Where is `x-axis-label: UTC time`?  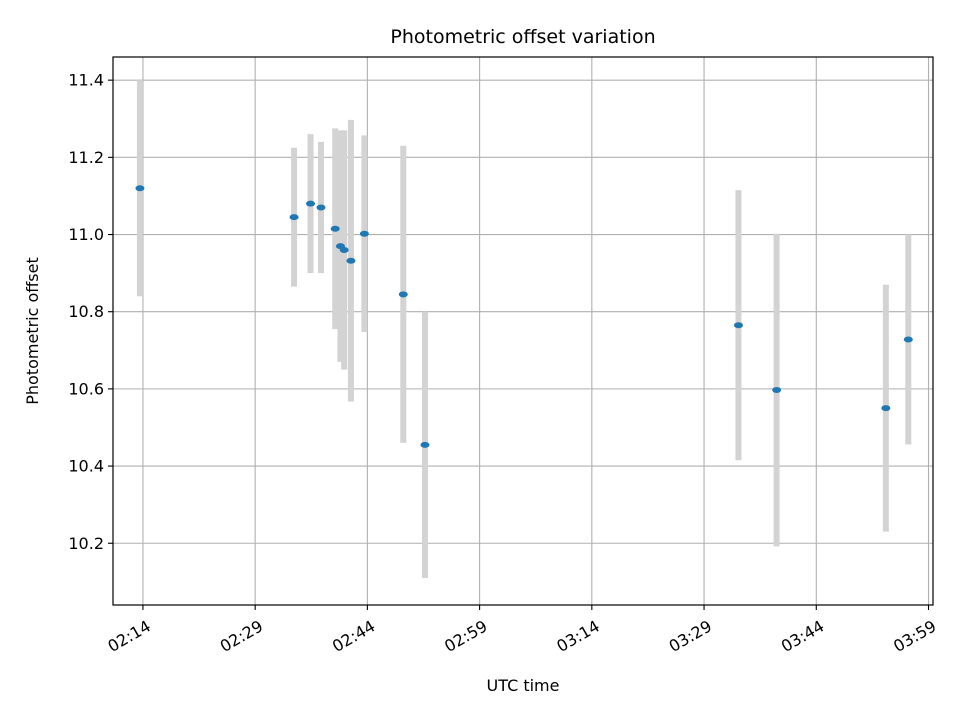
x-axis-label: UTC time is located at coordinates (523, 685).